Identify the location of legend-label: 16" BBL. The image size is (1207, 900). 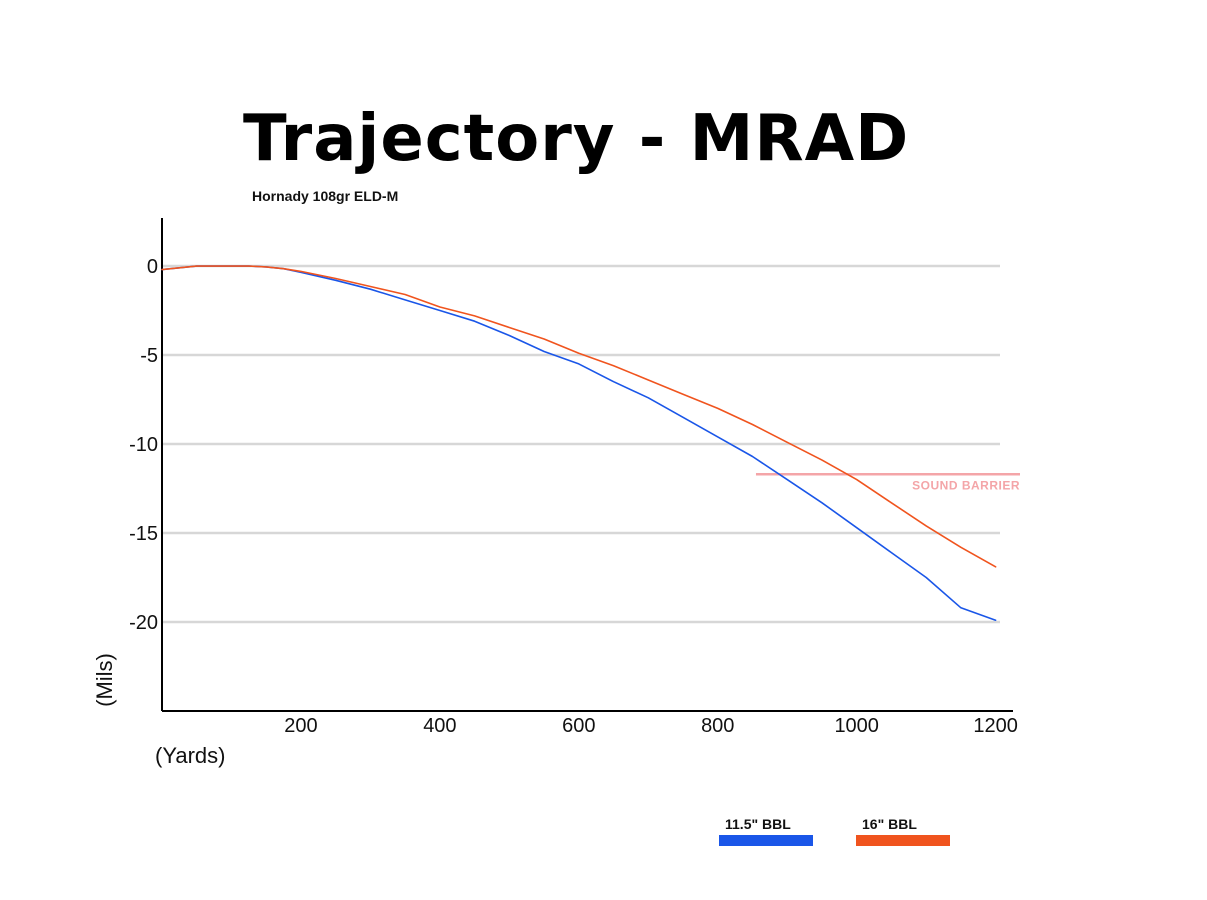
(889, 824).